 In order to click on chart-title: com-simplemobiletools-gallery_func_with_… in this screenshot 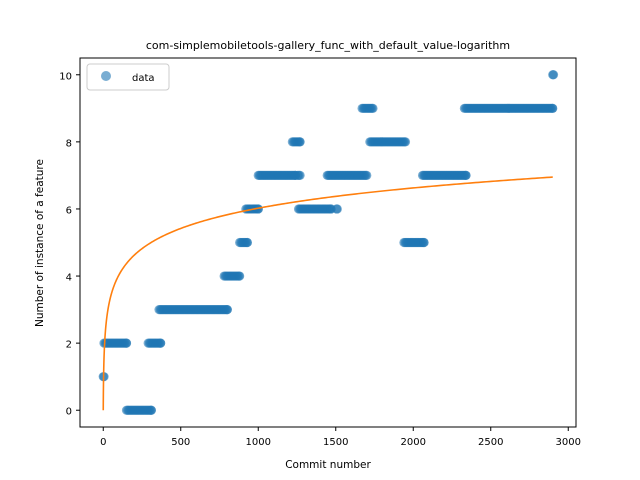, I will do `click(328, 45)`.